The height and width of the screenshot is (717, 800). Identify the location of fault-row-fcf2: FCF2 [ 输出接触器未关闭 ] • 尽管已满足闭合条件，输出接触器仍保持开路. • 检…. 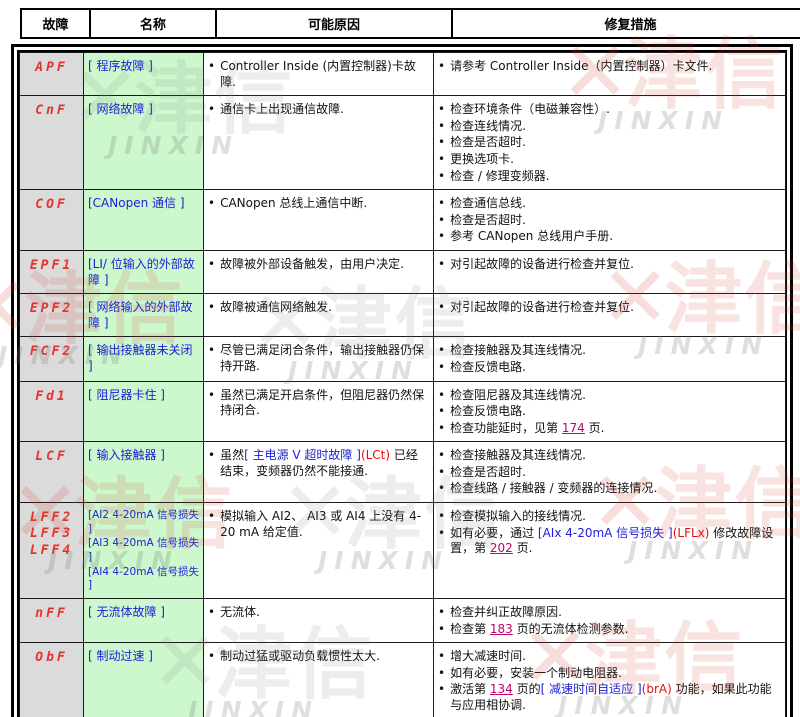
(402, 359).